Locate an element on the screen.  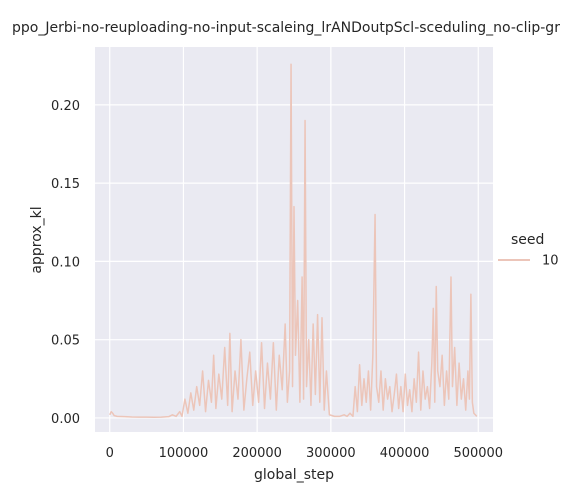
y-tick-label: 0.15 is located at coordinates (65, 184).